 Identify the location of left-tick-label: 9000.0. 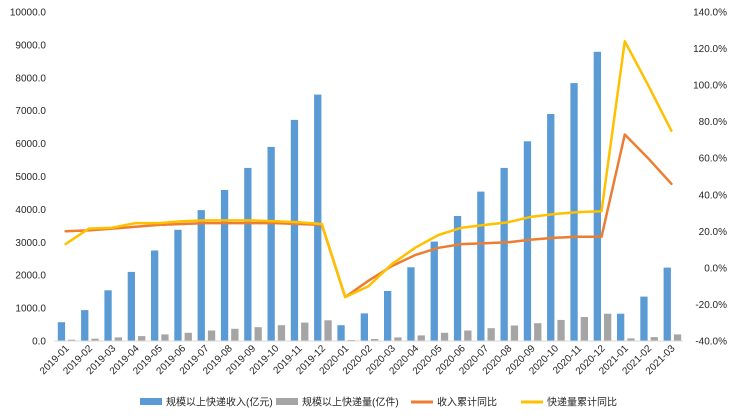
(30, 45).